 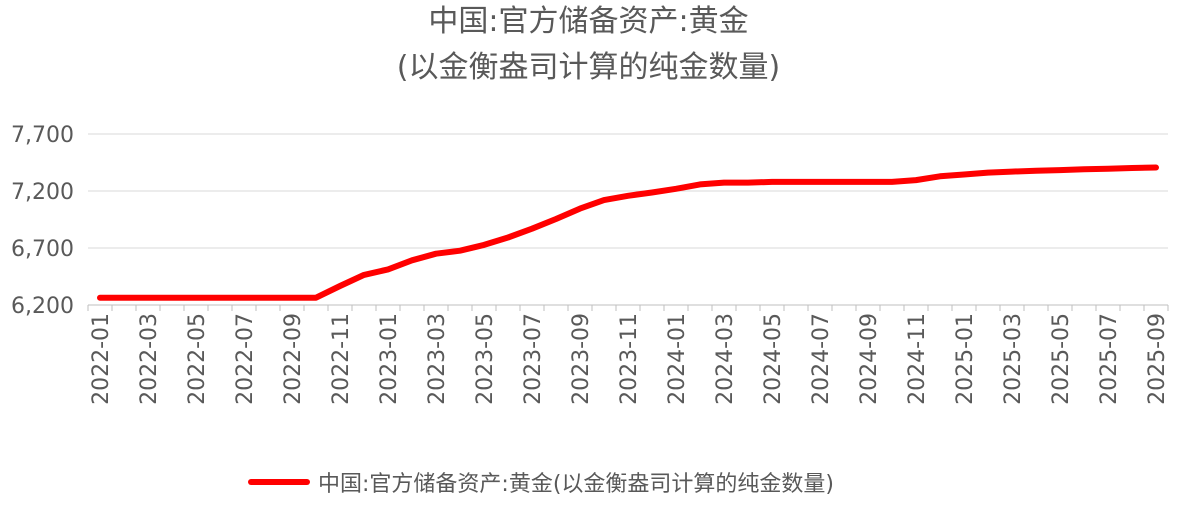 What do you see at coordinates (588, 21) in the screenshot?
I see `chart-title: 中国:官方储备资产:黄金` at bounding box center [588, 21].